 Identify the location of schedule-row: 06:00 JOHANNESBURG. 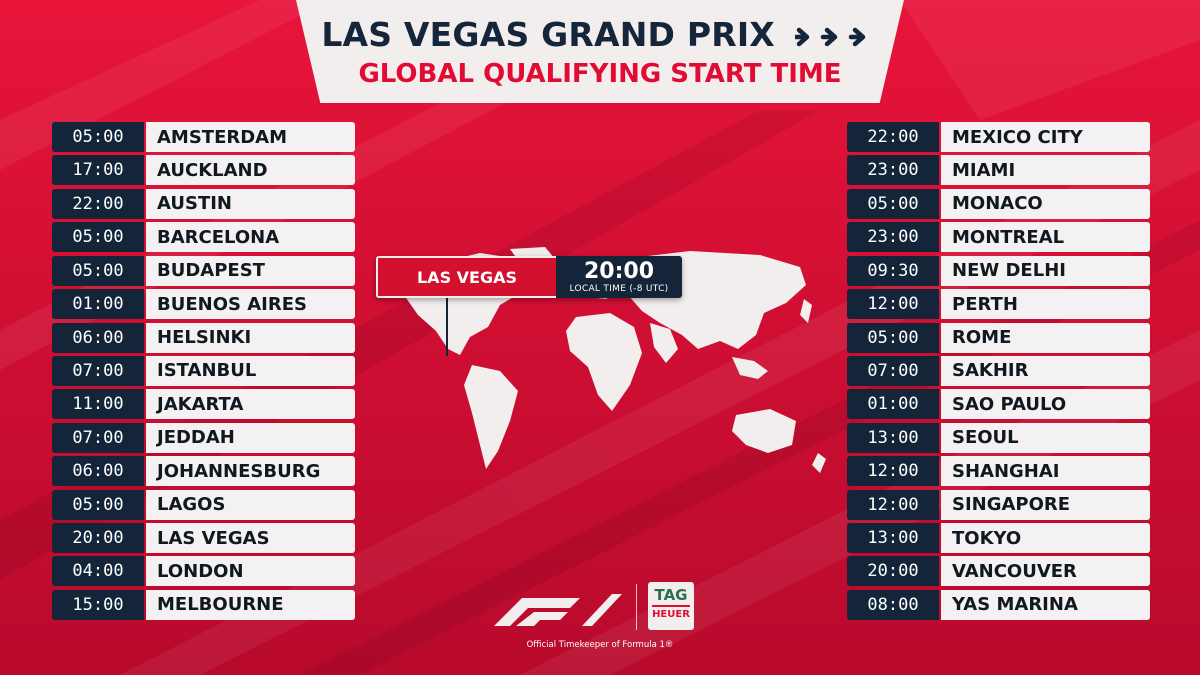
(203, 471).